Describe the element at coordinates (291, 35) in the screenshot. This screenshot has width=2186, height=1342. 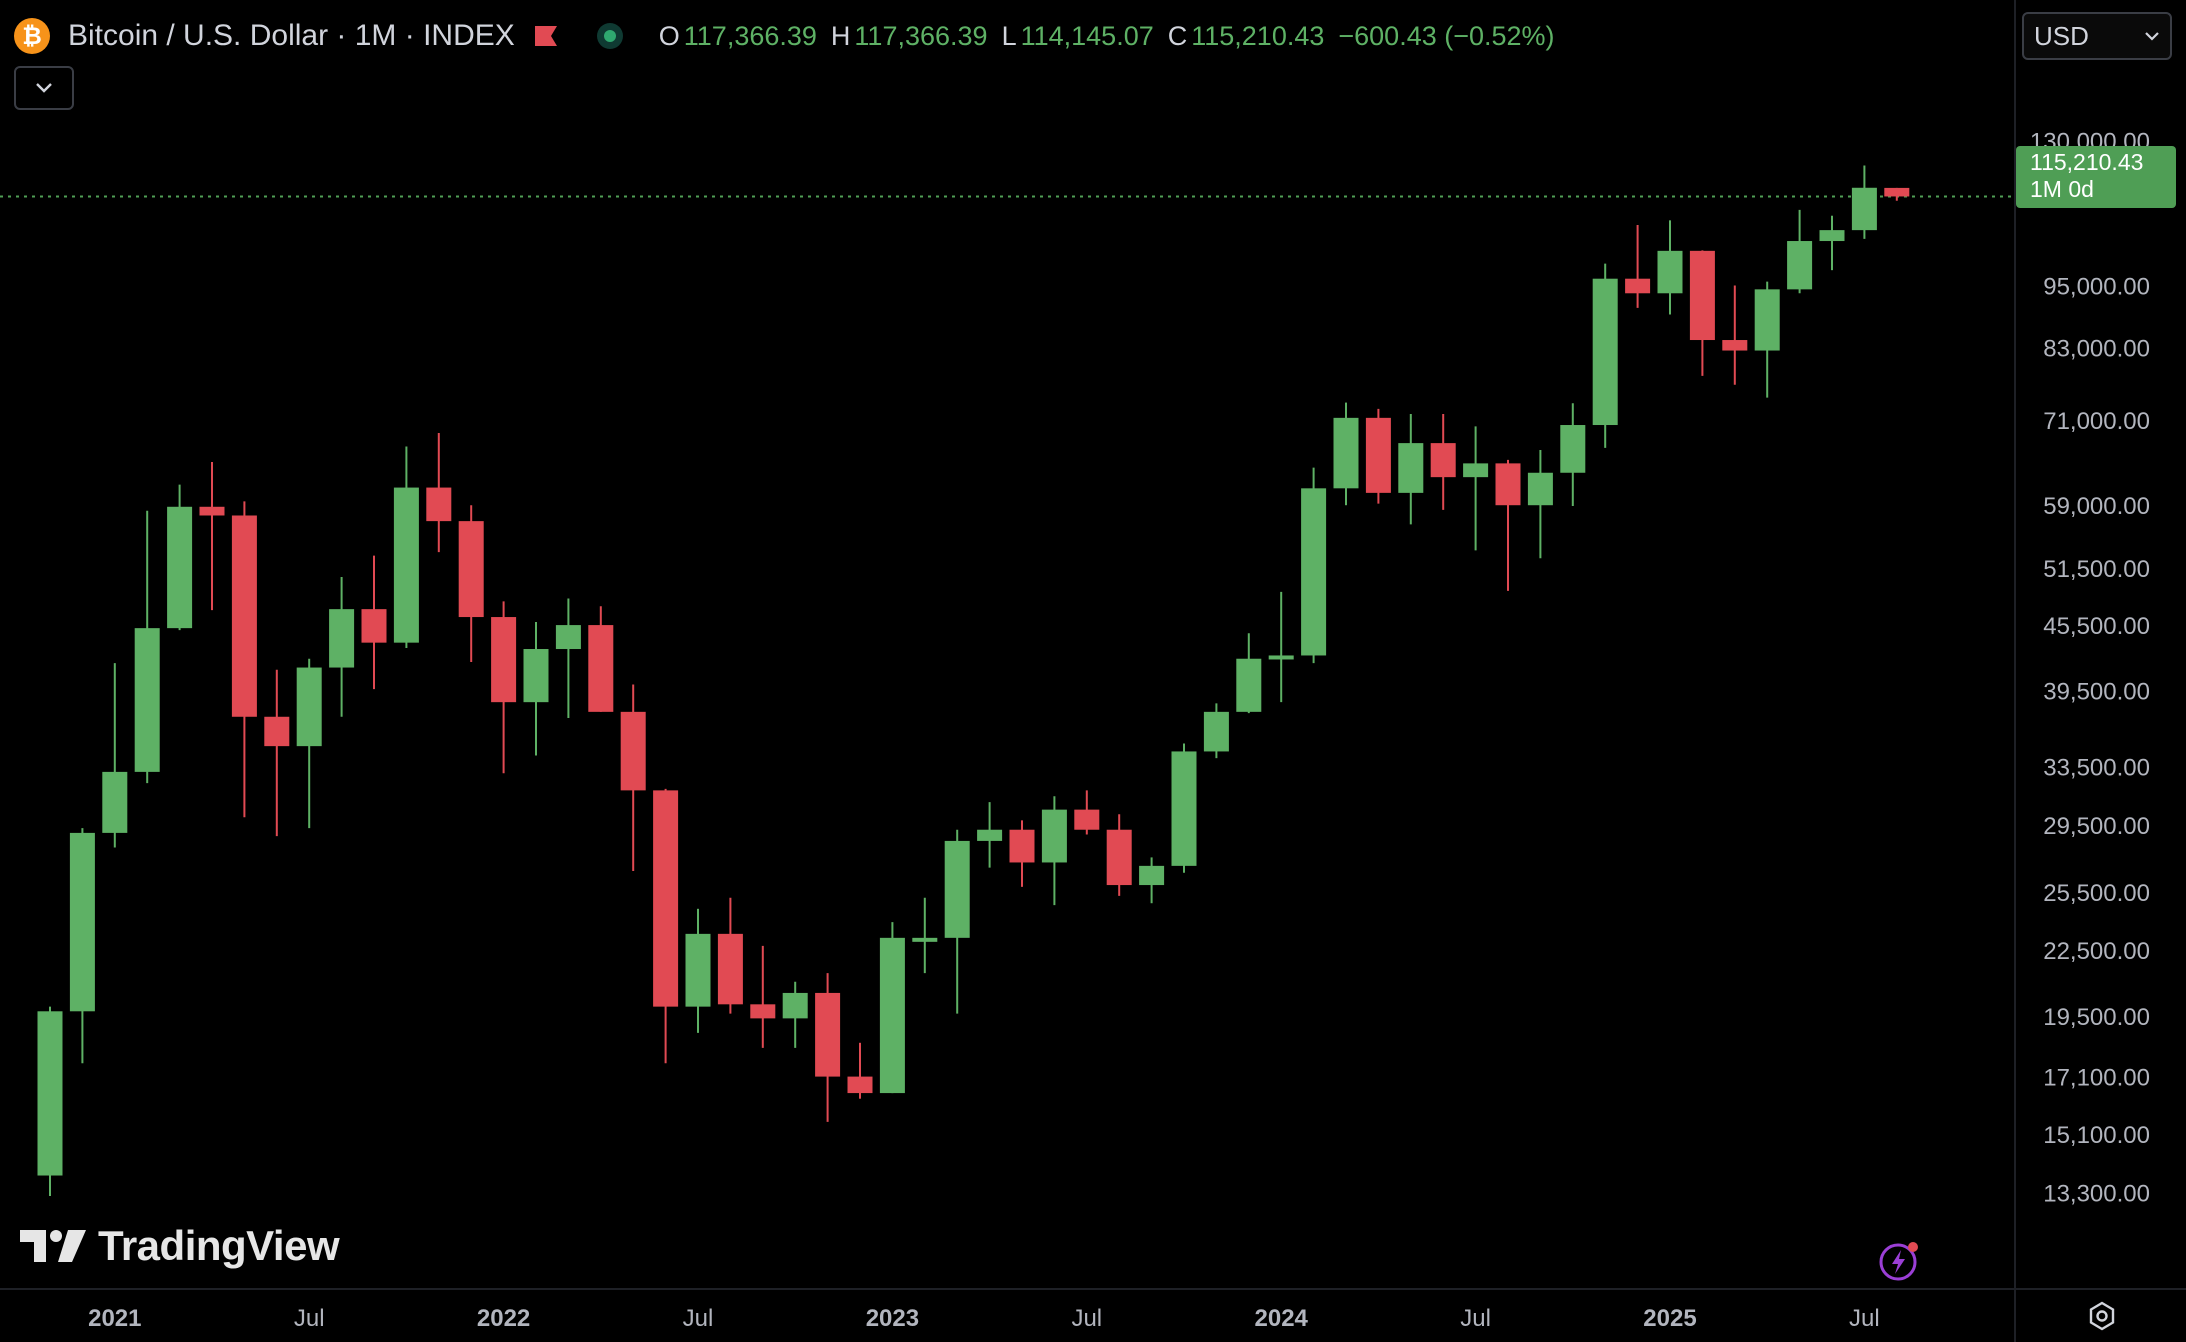
I see `symbol-title: Bitcoin / U.S. Dollar · 1M · INDEX` at that location.